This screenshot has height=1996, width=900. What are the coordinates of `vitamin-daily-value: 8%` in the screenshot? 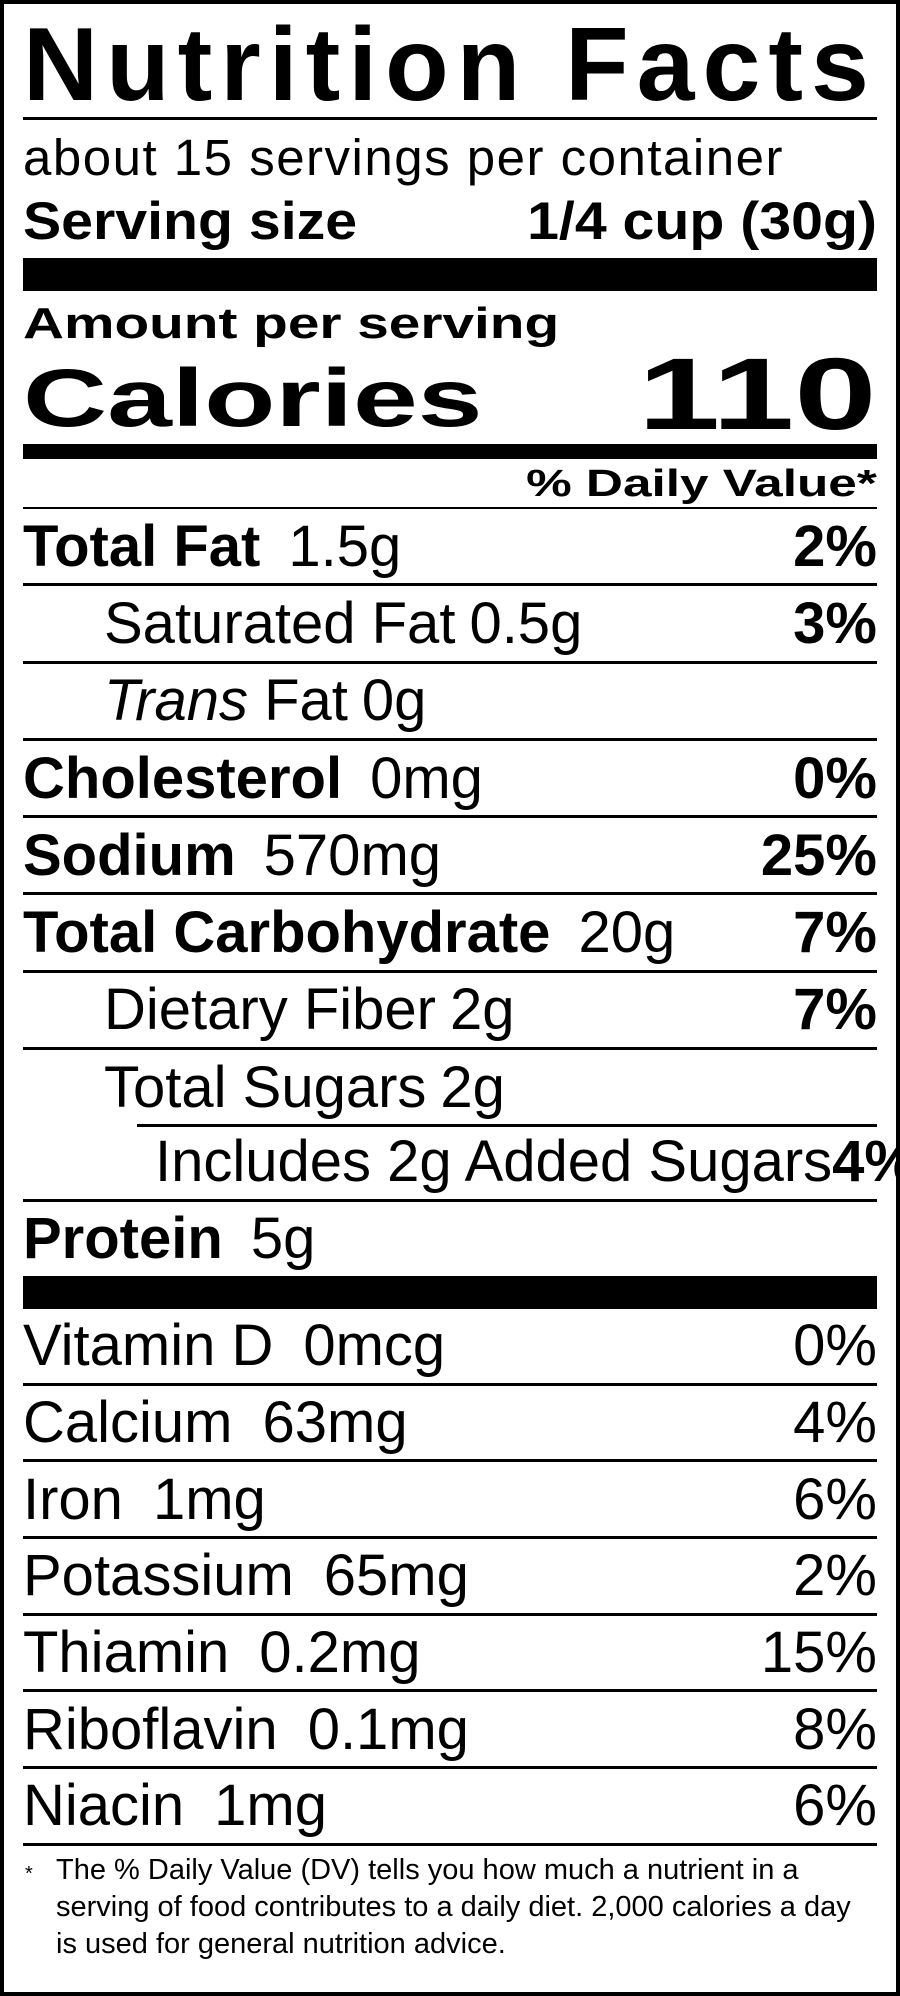 It's located at (835, 1729).